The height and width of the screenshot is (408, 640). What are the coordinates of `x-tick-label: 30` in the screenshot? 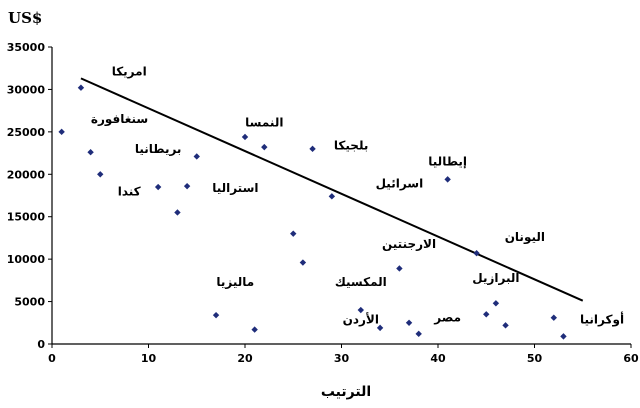 It's located at (342, 358).